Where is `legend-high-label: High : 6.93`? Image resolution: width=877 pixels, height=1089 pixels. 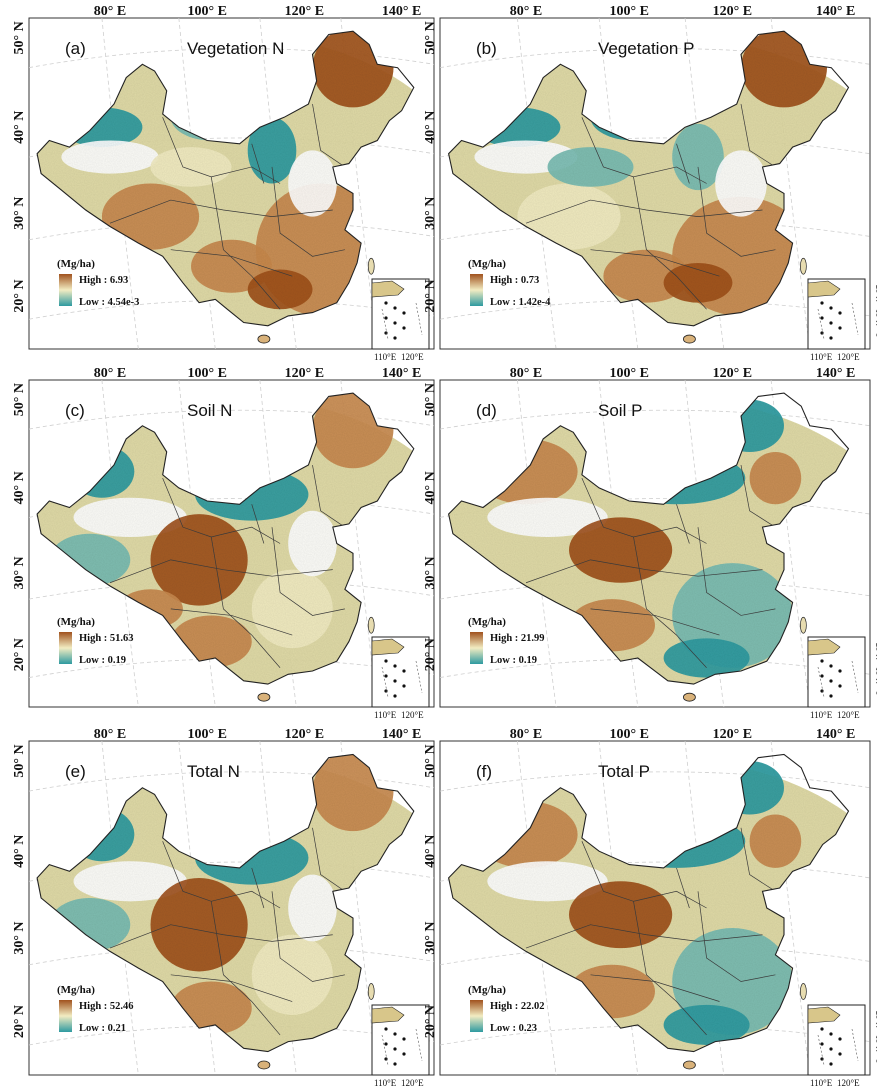
legend-high-label: High : 6.93 is located at coordinates (103, 280).